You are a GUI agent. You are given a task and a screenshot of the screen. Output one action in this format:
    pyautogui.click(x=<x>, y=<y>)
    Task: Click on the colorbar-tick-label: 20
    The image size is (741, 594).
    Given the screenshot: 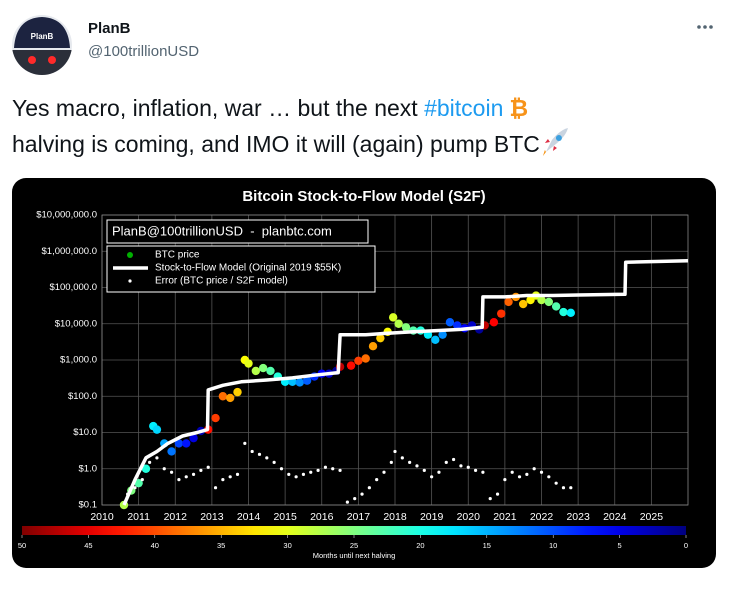 What is the action you would take?
    pyautogui.click(x=420, y=545)
    